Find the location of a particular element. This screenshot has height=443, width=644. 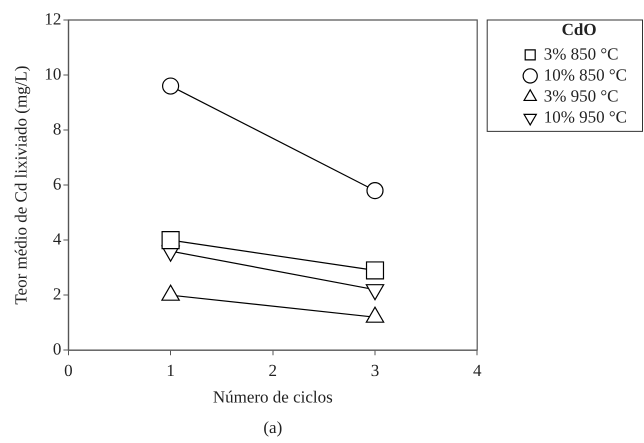

legend-title: CdO is located at coordinates (579, 29).